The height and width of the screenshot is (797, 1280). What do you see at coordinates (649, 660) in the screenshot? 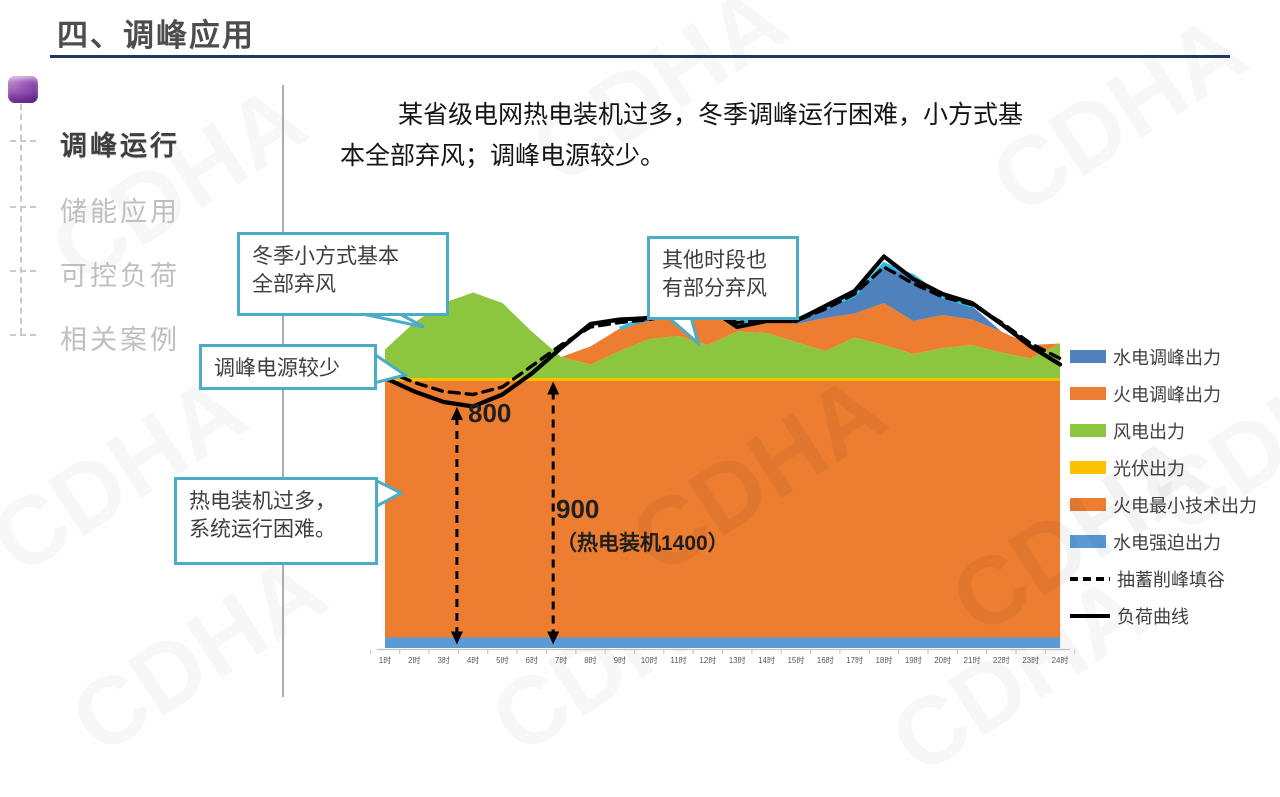
I see `x-axis-label: 10时` at bounding box center [649, 660].